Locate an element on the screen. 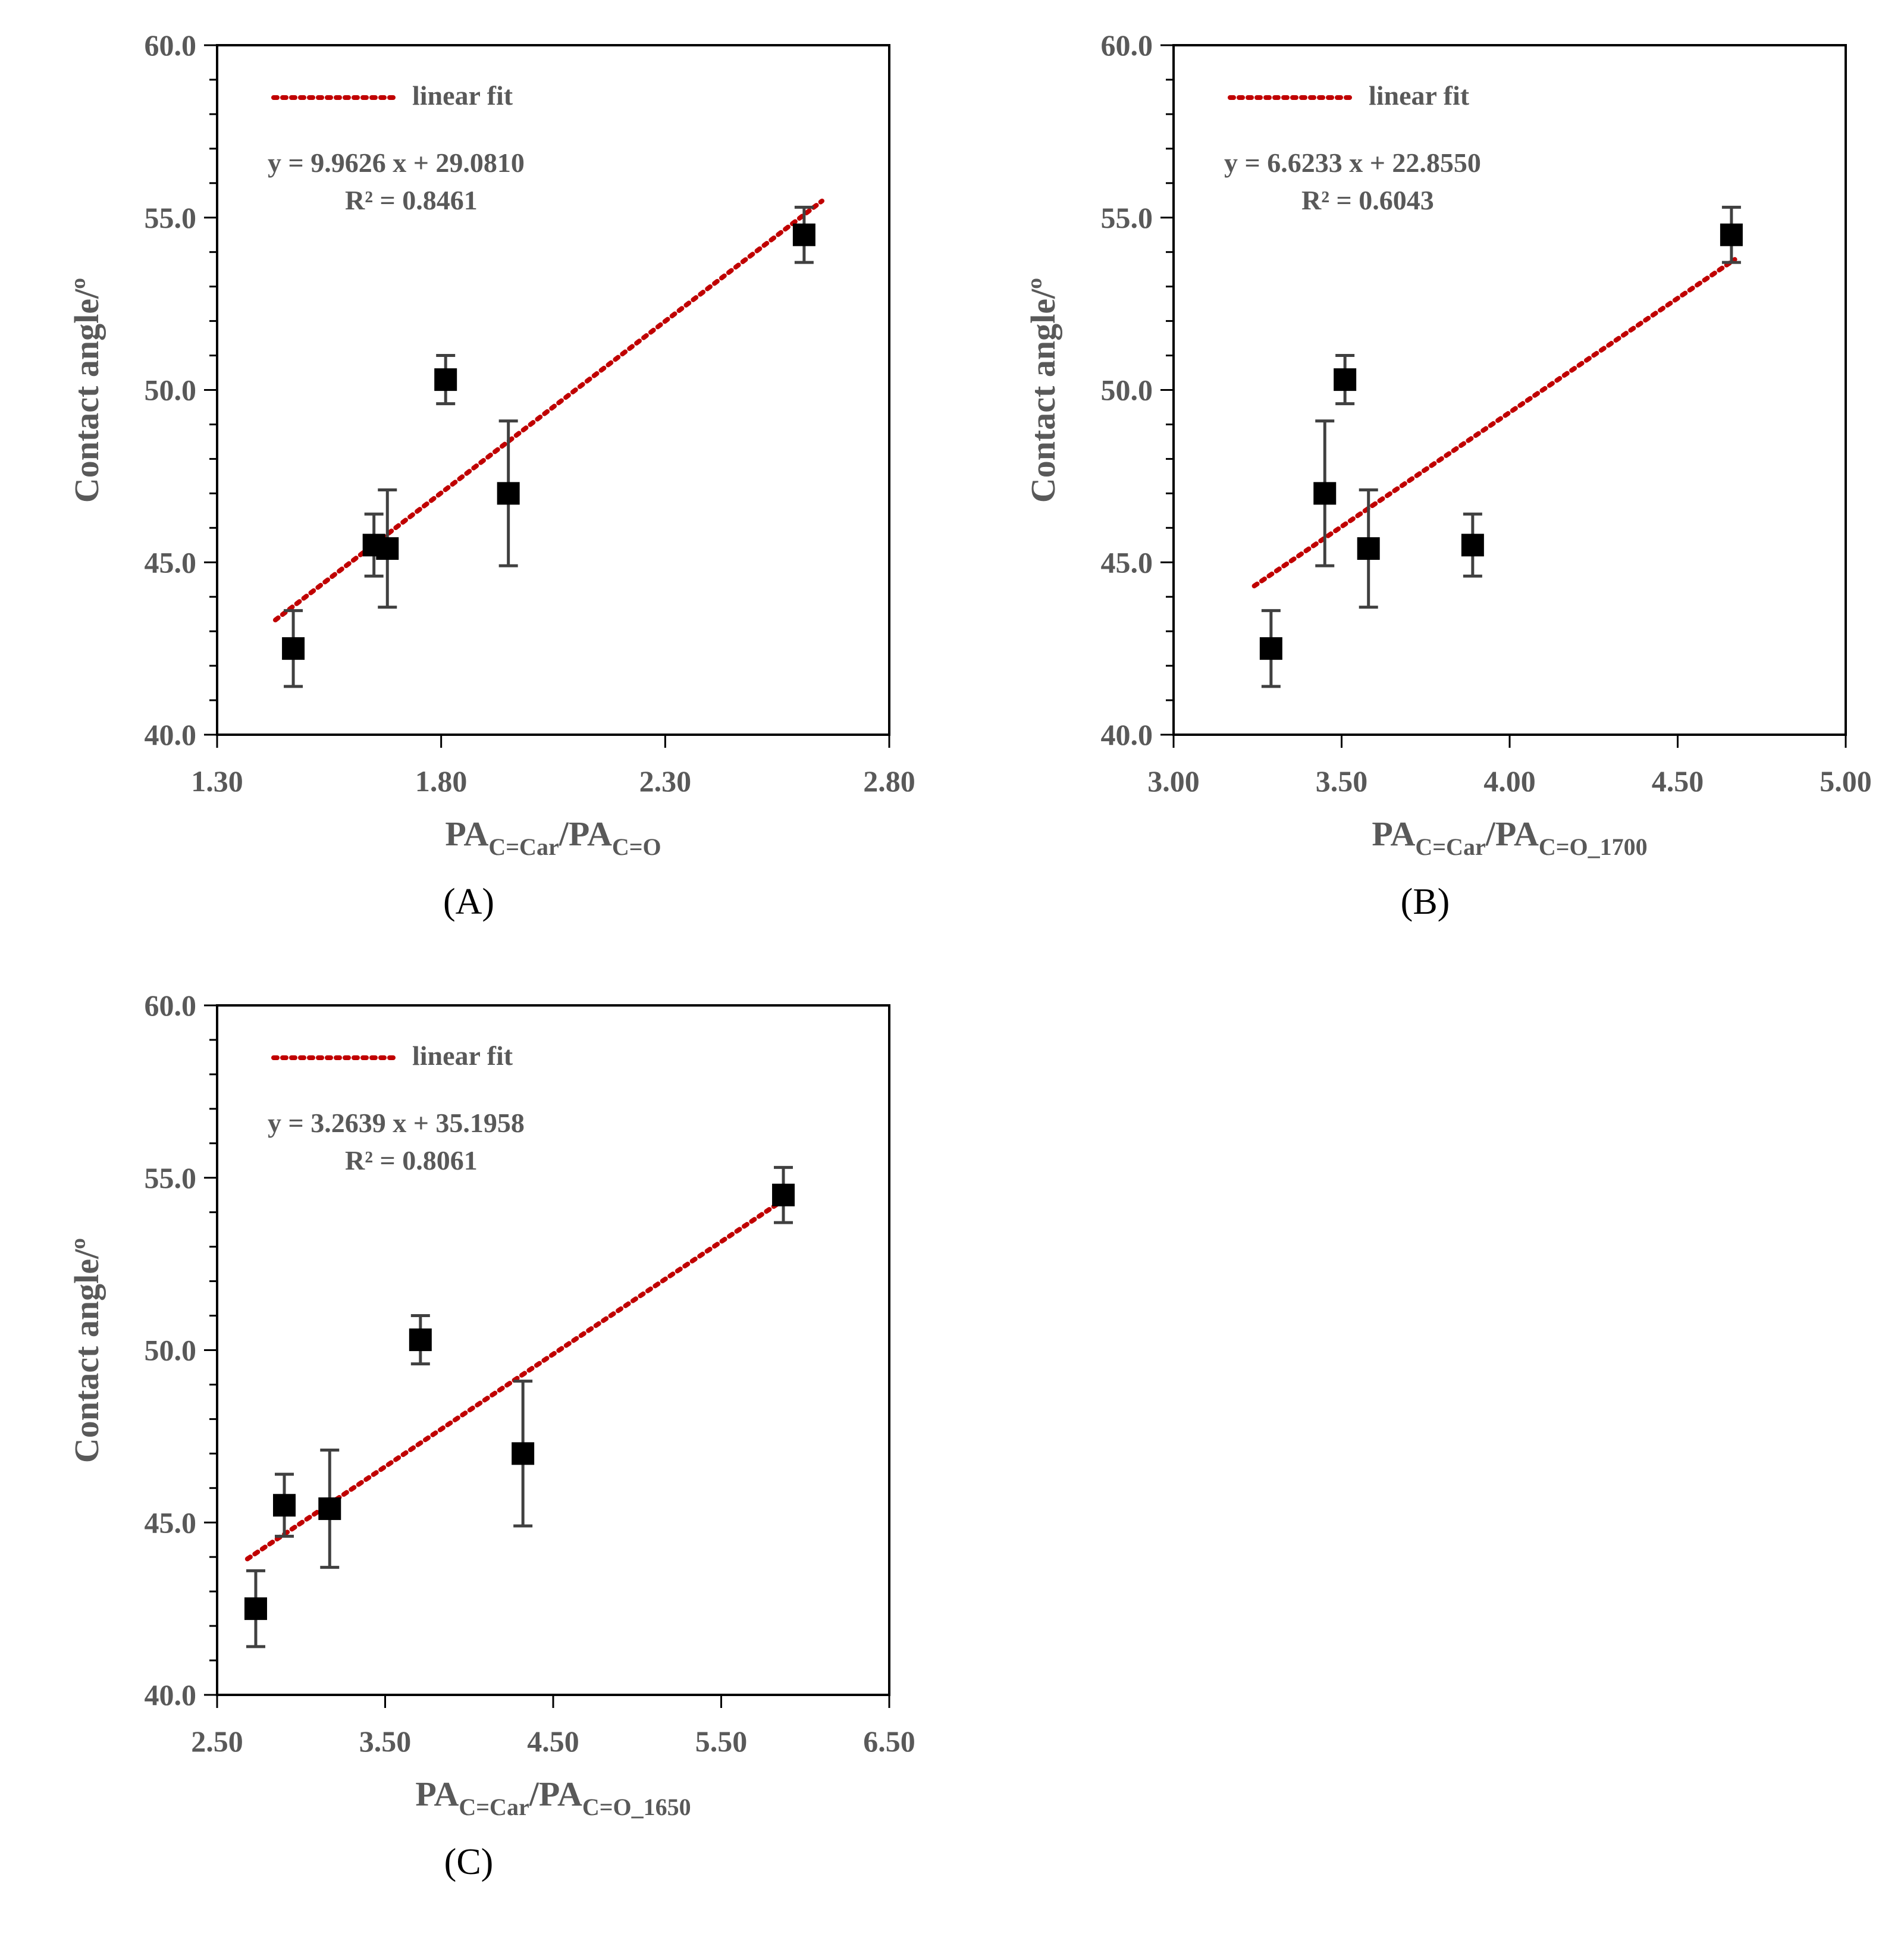 This screenshot has height=1937, width=1904. x-axis-title-sub2: C=O_1650 is located at coordinates (636, 1807).